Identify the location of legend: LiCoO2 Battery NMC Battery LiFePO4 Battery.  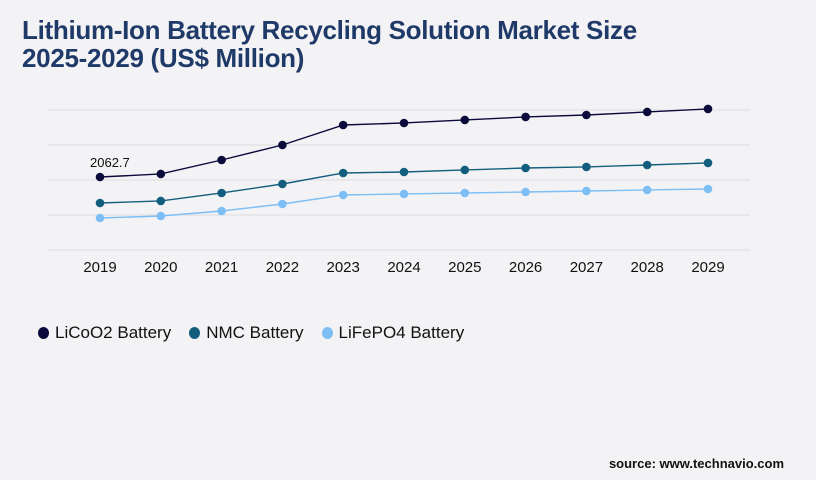
(251, 333).